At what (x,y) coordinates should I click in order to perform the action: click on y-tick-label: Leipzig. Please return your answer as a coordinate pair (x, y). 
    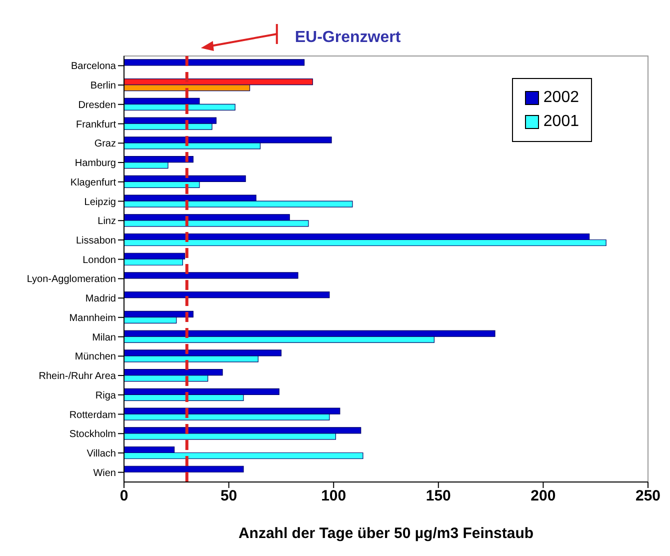
    Looking at the image, I should click on (100, 202).